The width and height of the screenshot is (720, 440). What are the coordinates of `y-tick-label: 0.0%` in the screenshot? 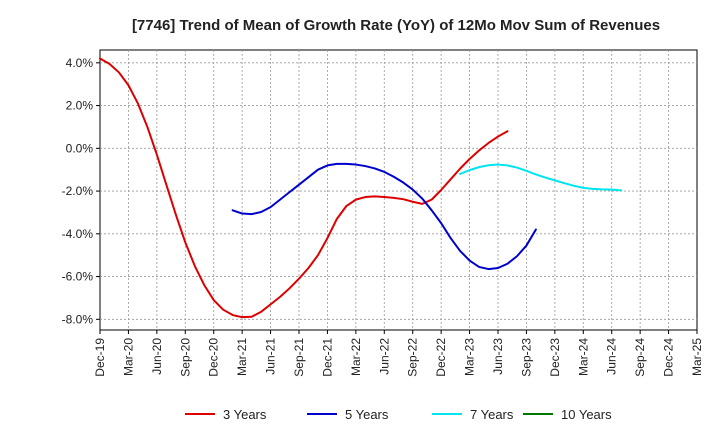 It's located at (80, 148).